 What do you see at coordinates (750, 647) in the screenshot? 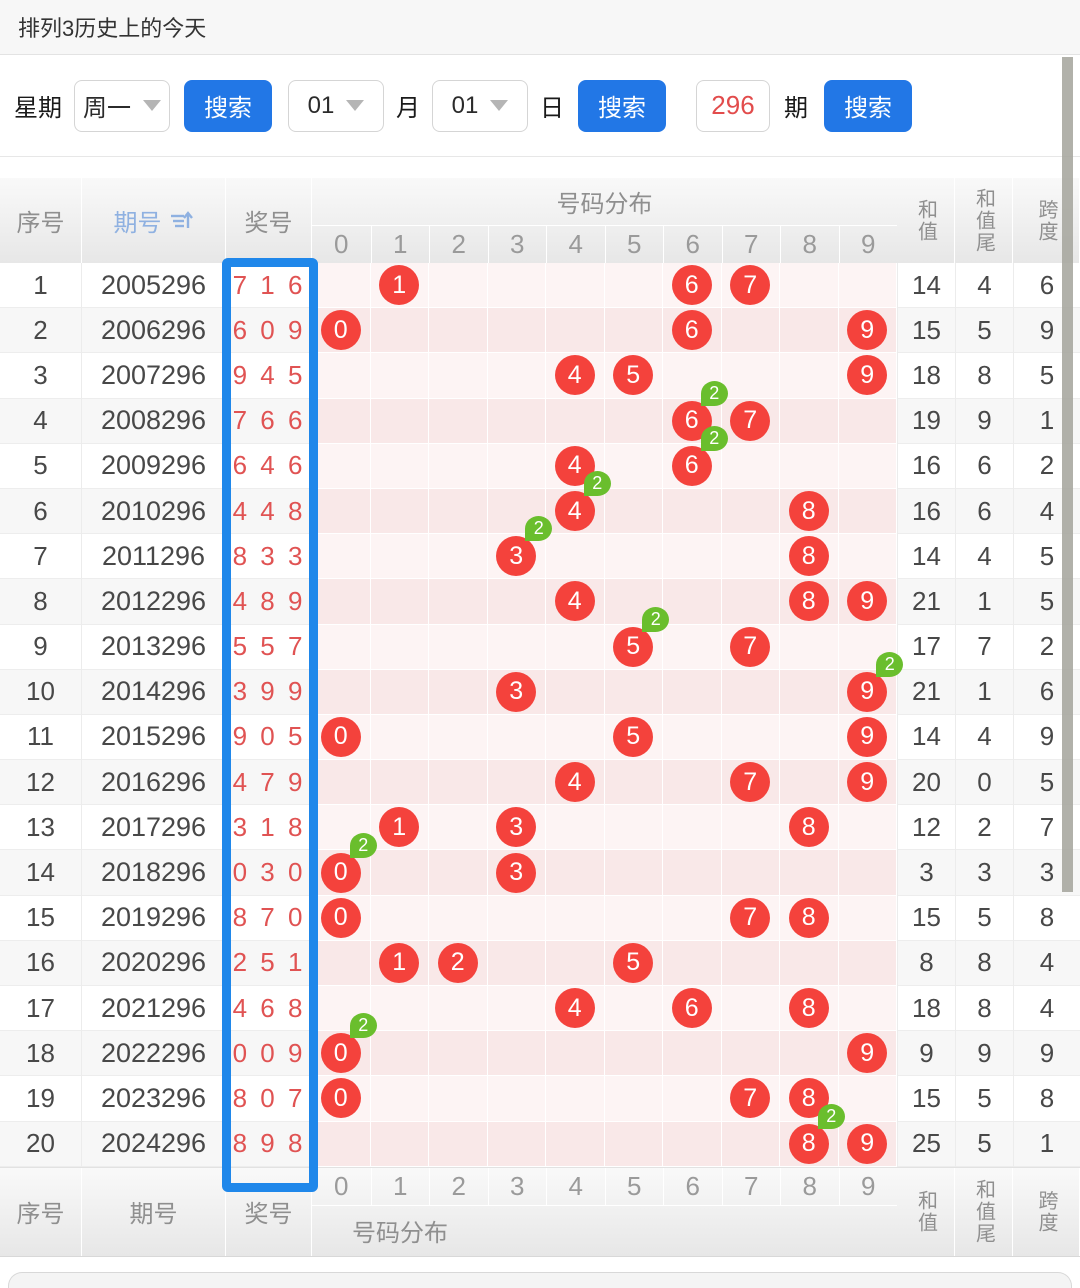
I see `dist-cell-7: 7` at bounding box center [750, 647].